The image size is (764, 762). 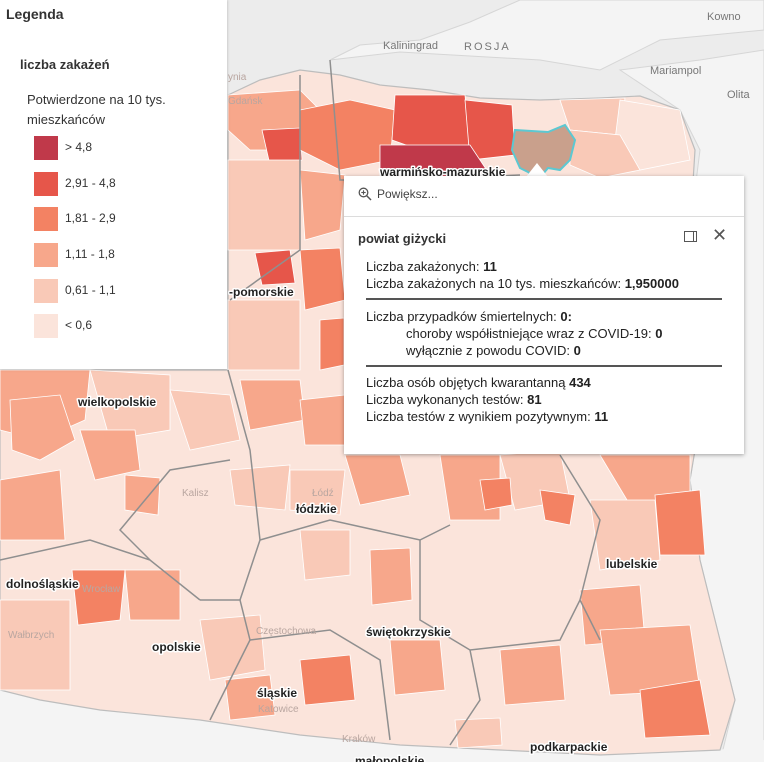 I want to click on popup-quarantine-row: Liczba osób objętych kwarantanną 434, so click(x=478, y=382).